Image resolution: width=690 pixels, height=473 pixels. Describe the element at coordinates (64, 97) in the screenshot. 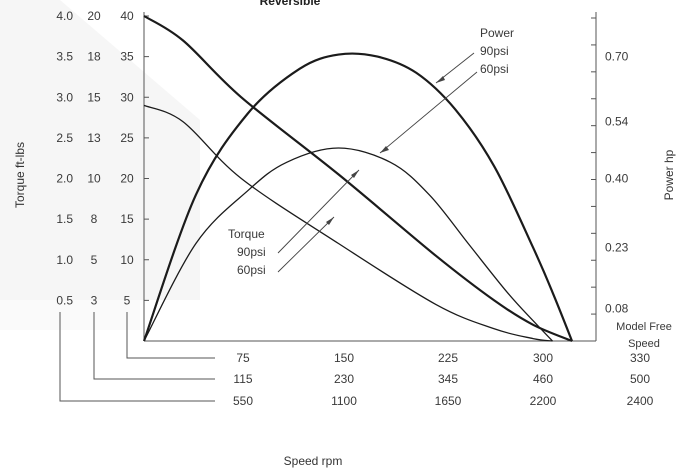

I see `torque-tick-label-col1: 3.0` at that location.